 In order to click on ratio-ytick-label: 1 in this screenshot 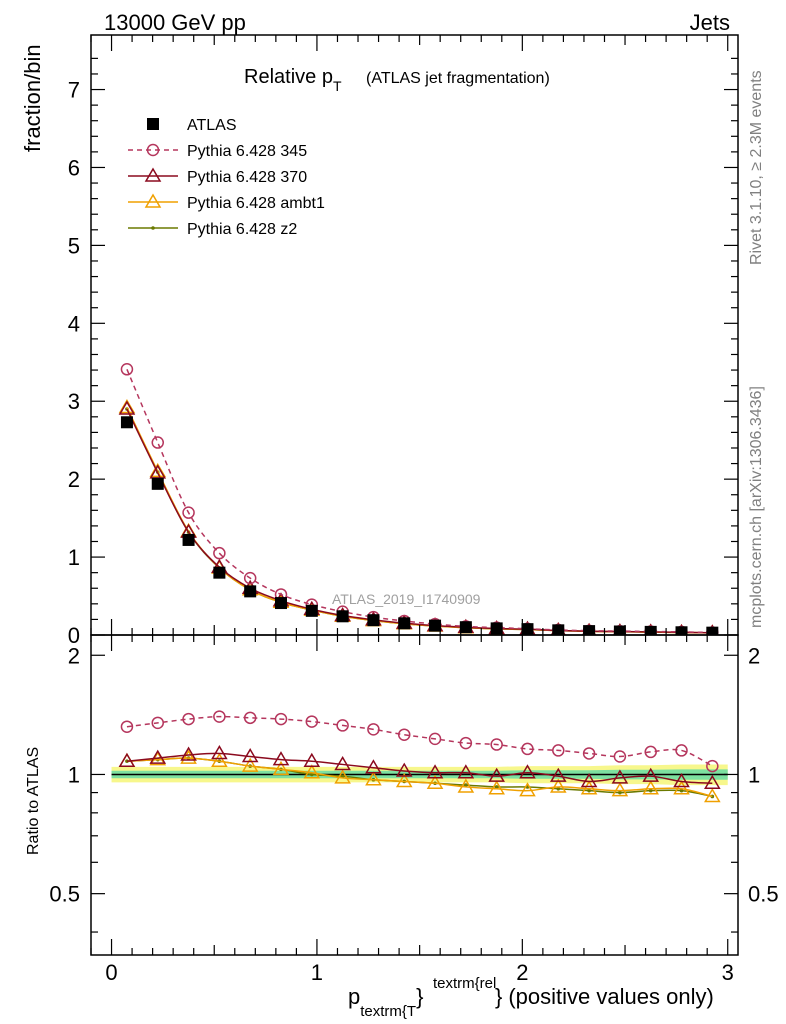, I will do `click(74, 774)`.